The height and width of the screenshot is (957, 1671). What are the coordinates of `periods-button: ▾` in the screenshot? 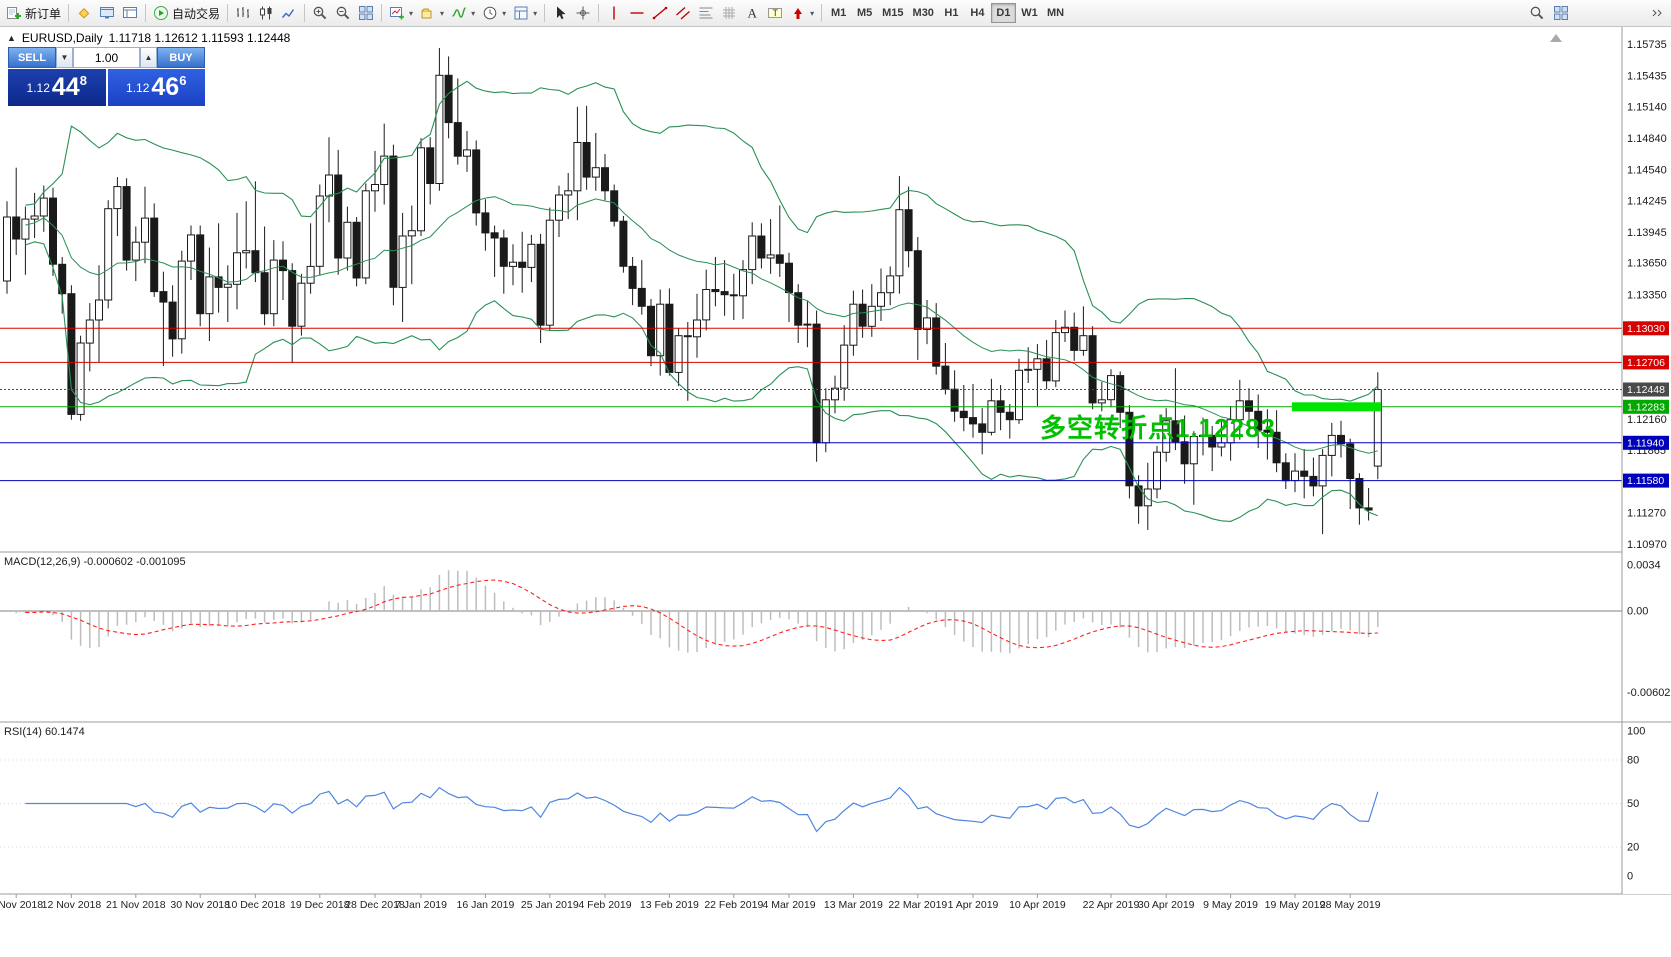 It's located at (494, 13).